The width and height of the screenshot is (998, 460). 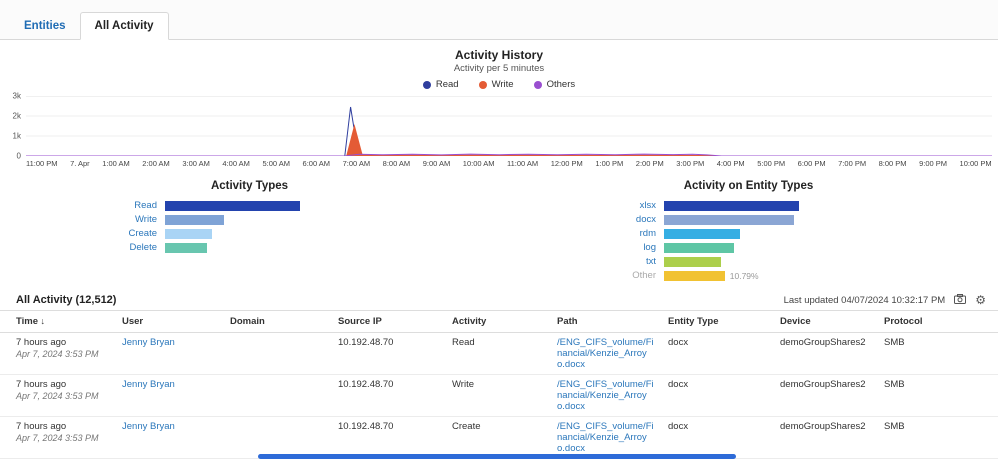 What do you see at coordinates (482, 84) in the screenshot?
I see `legend-dot-icon` at bounding box center [482, 84].